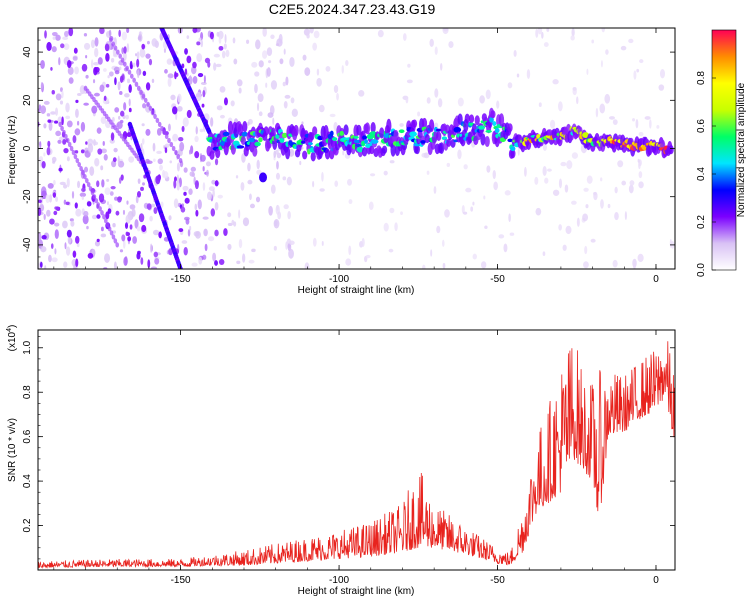  Describe the element at coordinates (724, 150) in the screenshot. I see `colorbar` at that location.